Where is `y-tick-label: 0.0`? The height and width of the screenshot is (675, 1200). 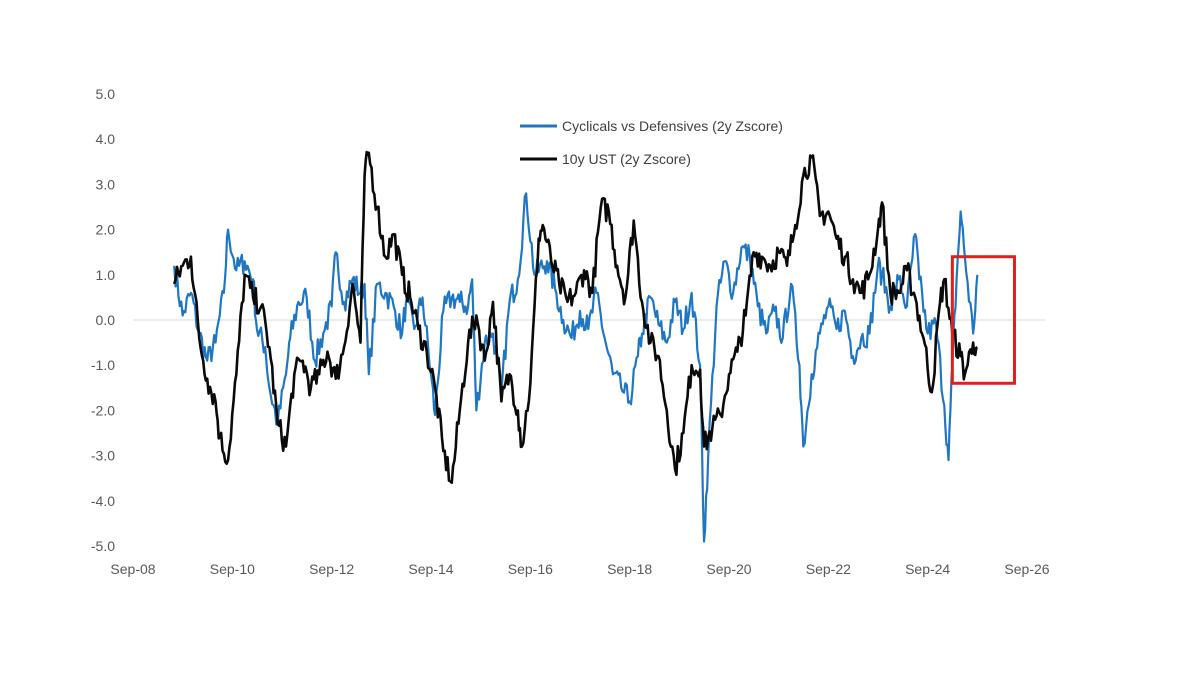
y-tick-label: 0.0 is located at coordinates (106, 320).